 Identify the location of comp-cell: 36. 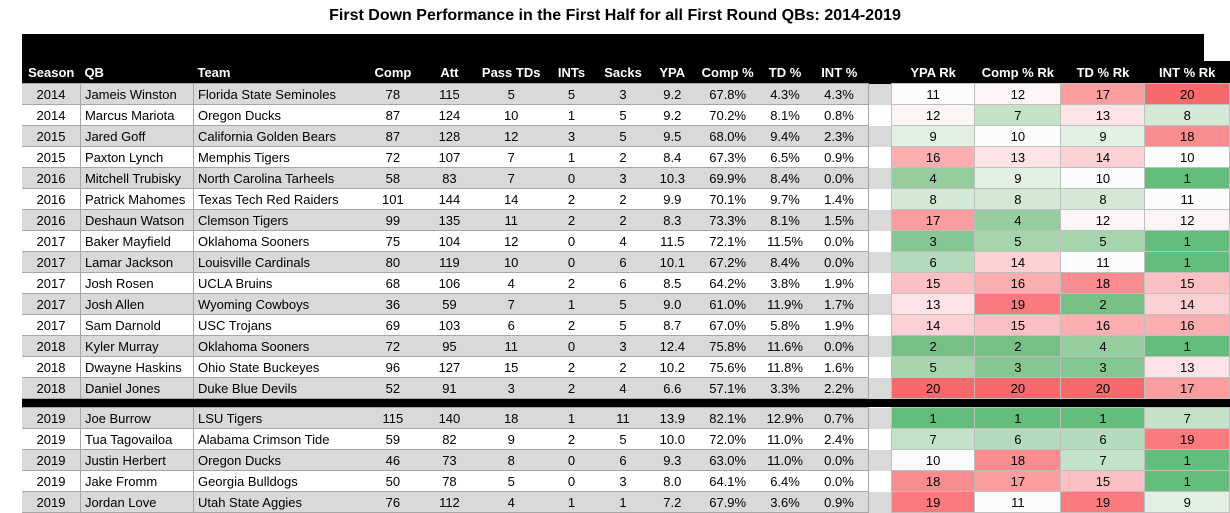
(393, 304).